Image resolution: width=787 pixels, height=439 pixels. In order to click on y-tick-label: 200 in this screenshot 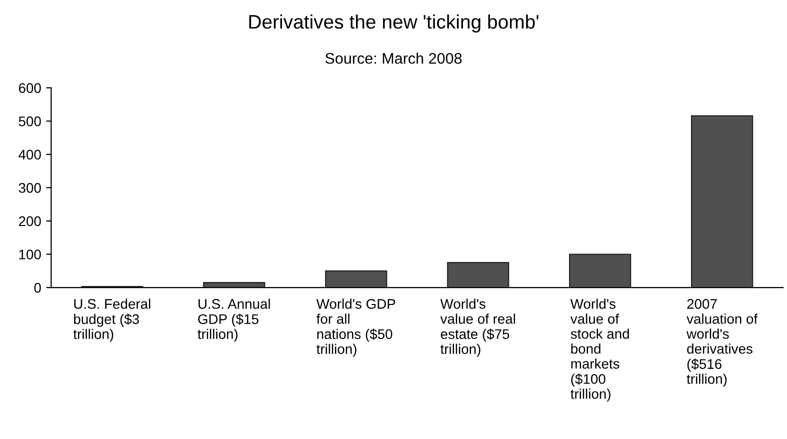, I will do `click(29, 221)`.